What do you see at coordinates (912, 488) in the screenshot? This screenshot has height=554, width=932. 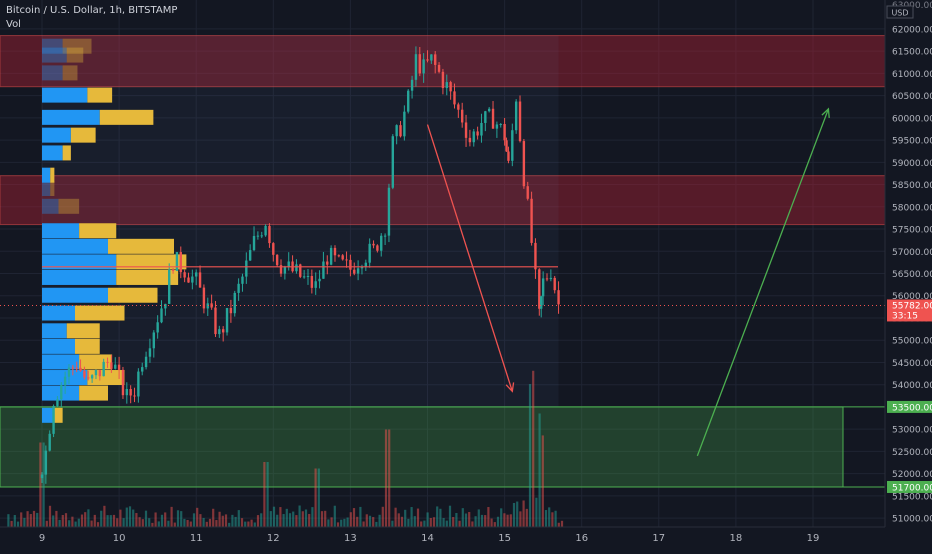 I see `support-price-label: 51700.00` at bounding box center [912, 488].